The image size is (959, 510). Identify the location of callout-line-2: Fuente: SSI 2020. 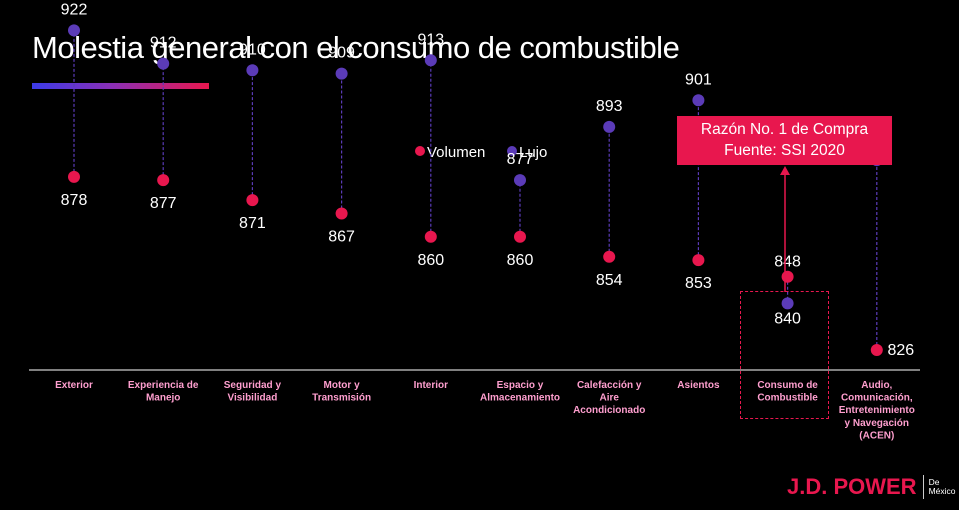
(784, 150).